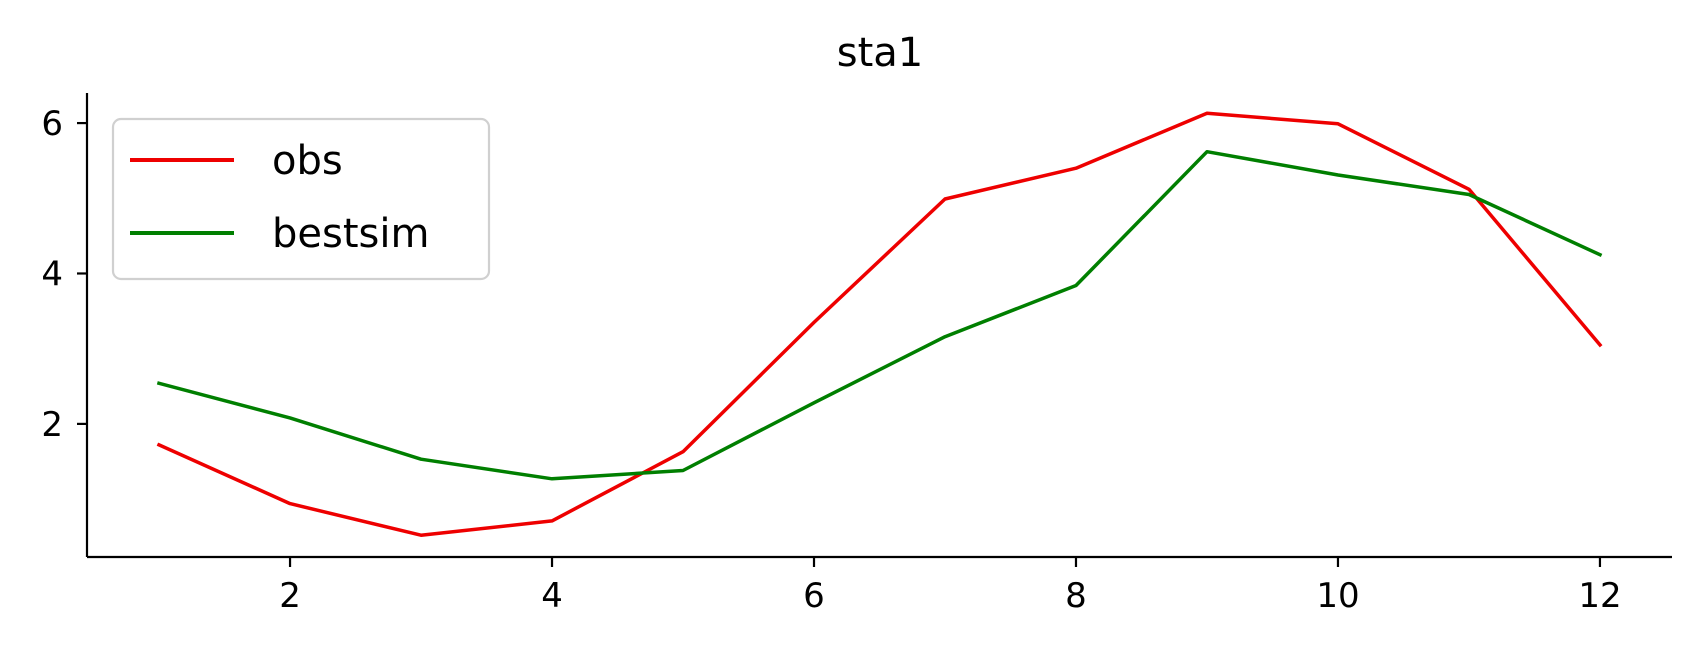 The image size is (1700, 654). I want to click on y-ticks: 2 4 6, so click(64, 274).